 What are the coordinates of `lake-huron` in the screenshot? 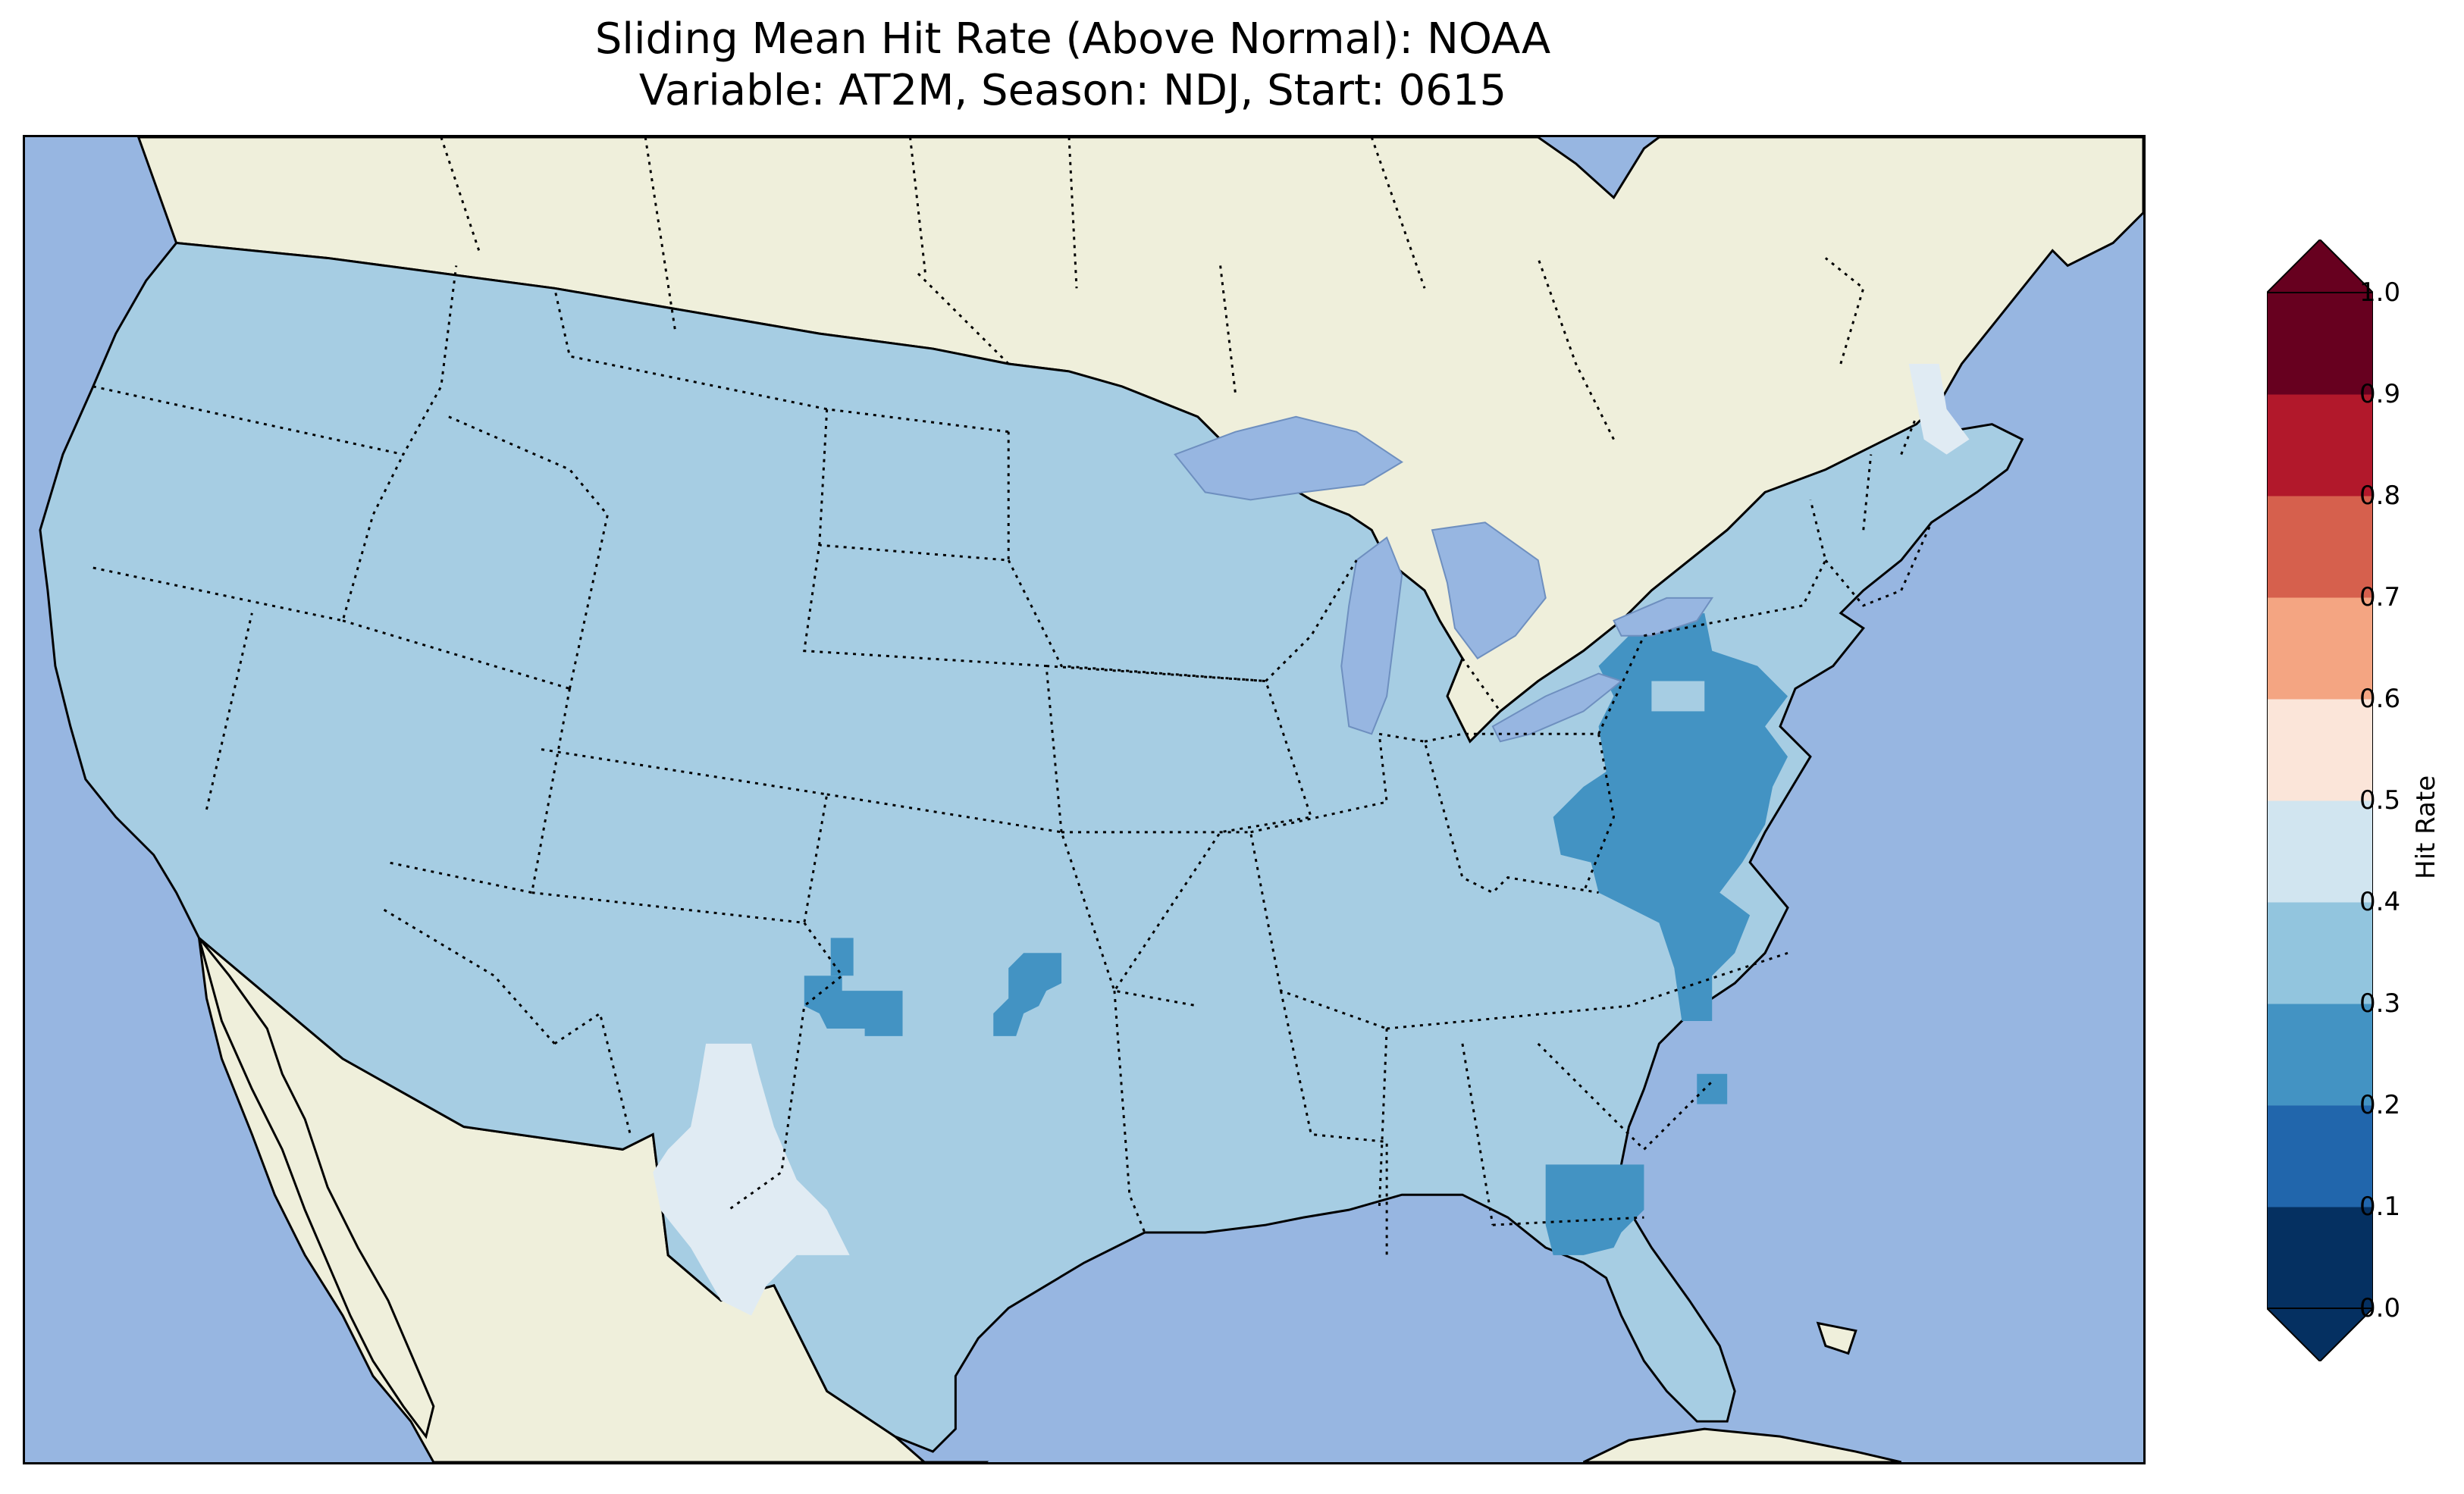 It's located at (1489, 590).